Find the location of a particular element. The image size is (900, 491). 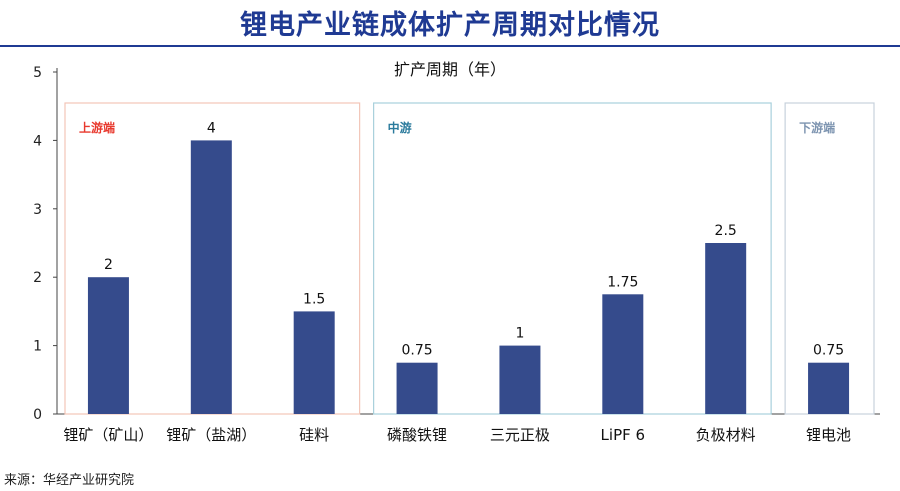

x-tick-label: 锂矿（盐湖） is located at coordinates (211, 435).